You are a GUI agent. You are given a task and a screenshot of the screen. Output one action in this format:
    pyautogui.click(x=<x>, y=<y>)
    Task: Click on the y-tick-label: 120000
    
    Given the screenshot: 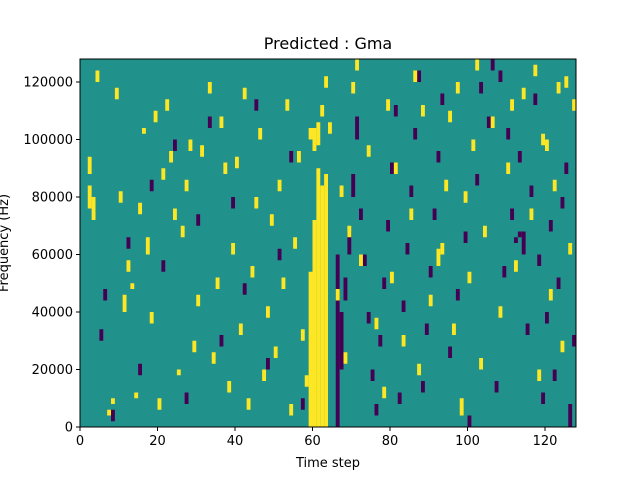 What is the action you would take?
    pyautogui.click(x=48, y=83)
    